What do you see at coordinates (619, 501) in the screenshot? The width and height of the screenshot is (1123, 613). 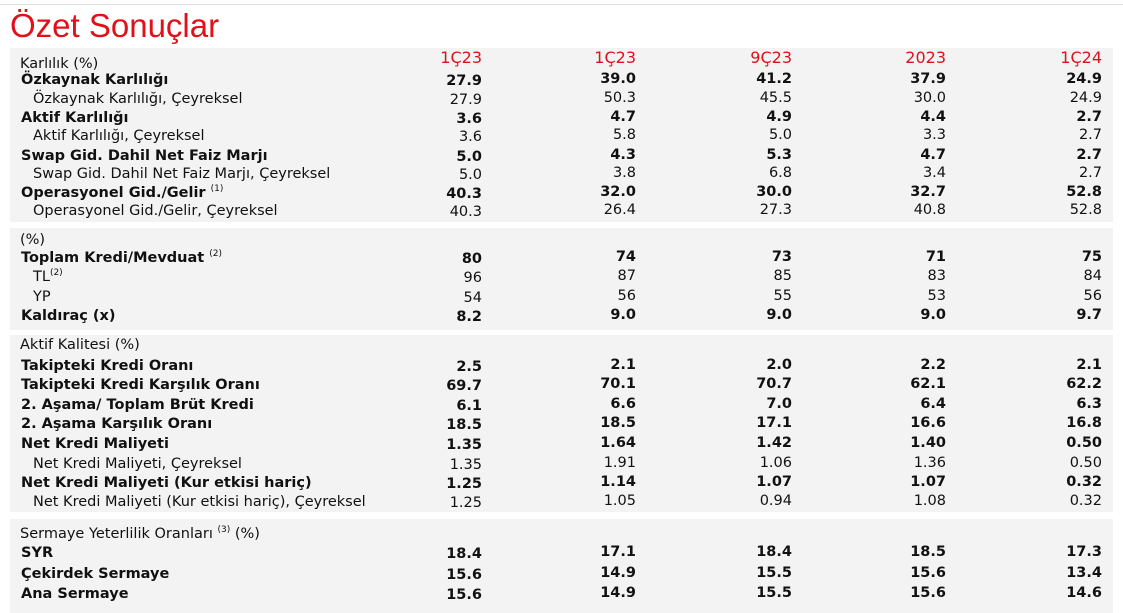 I see `cell-value: 1.05` at bounding box center [619, 501].